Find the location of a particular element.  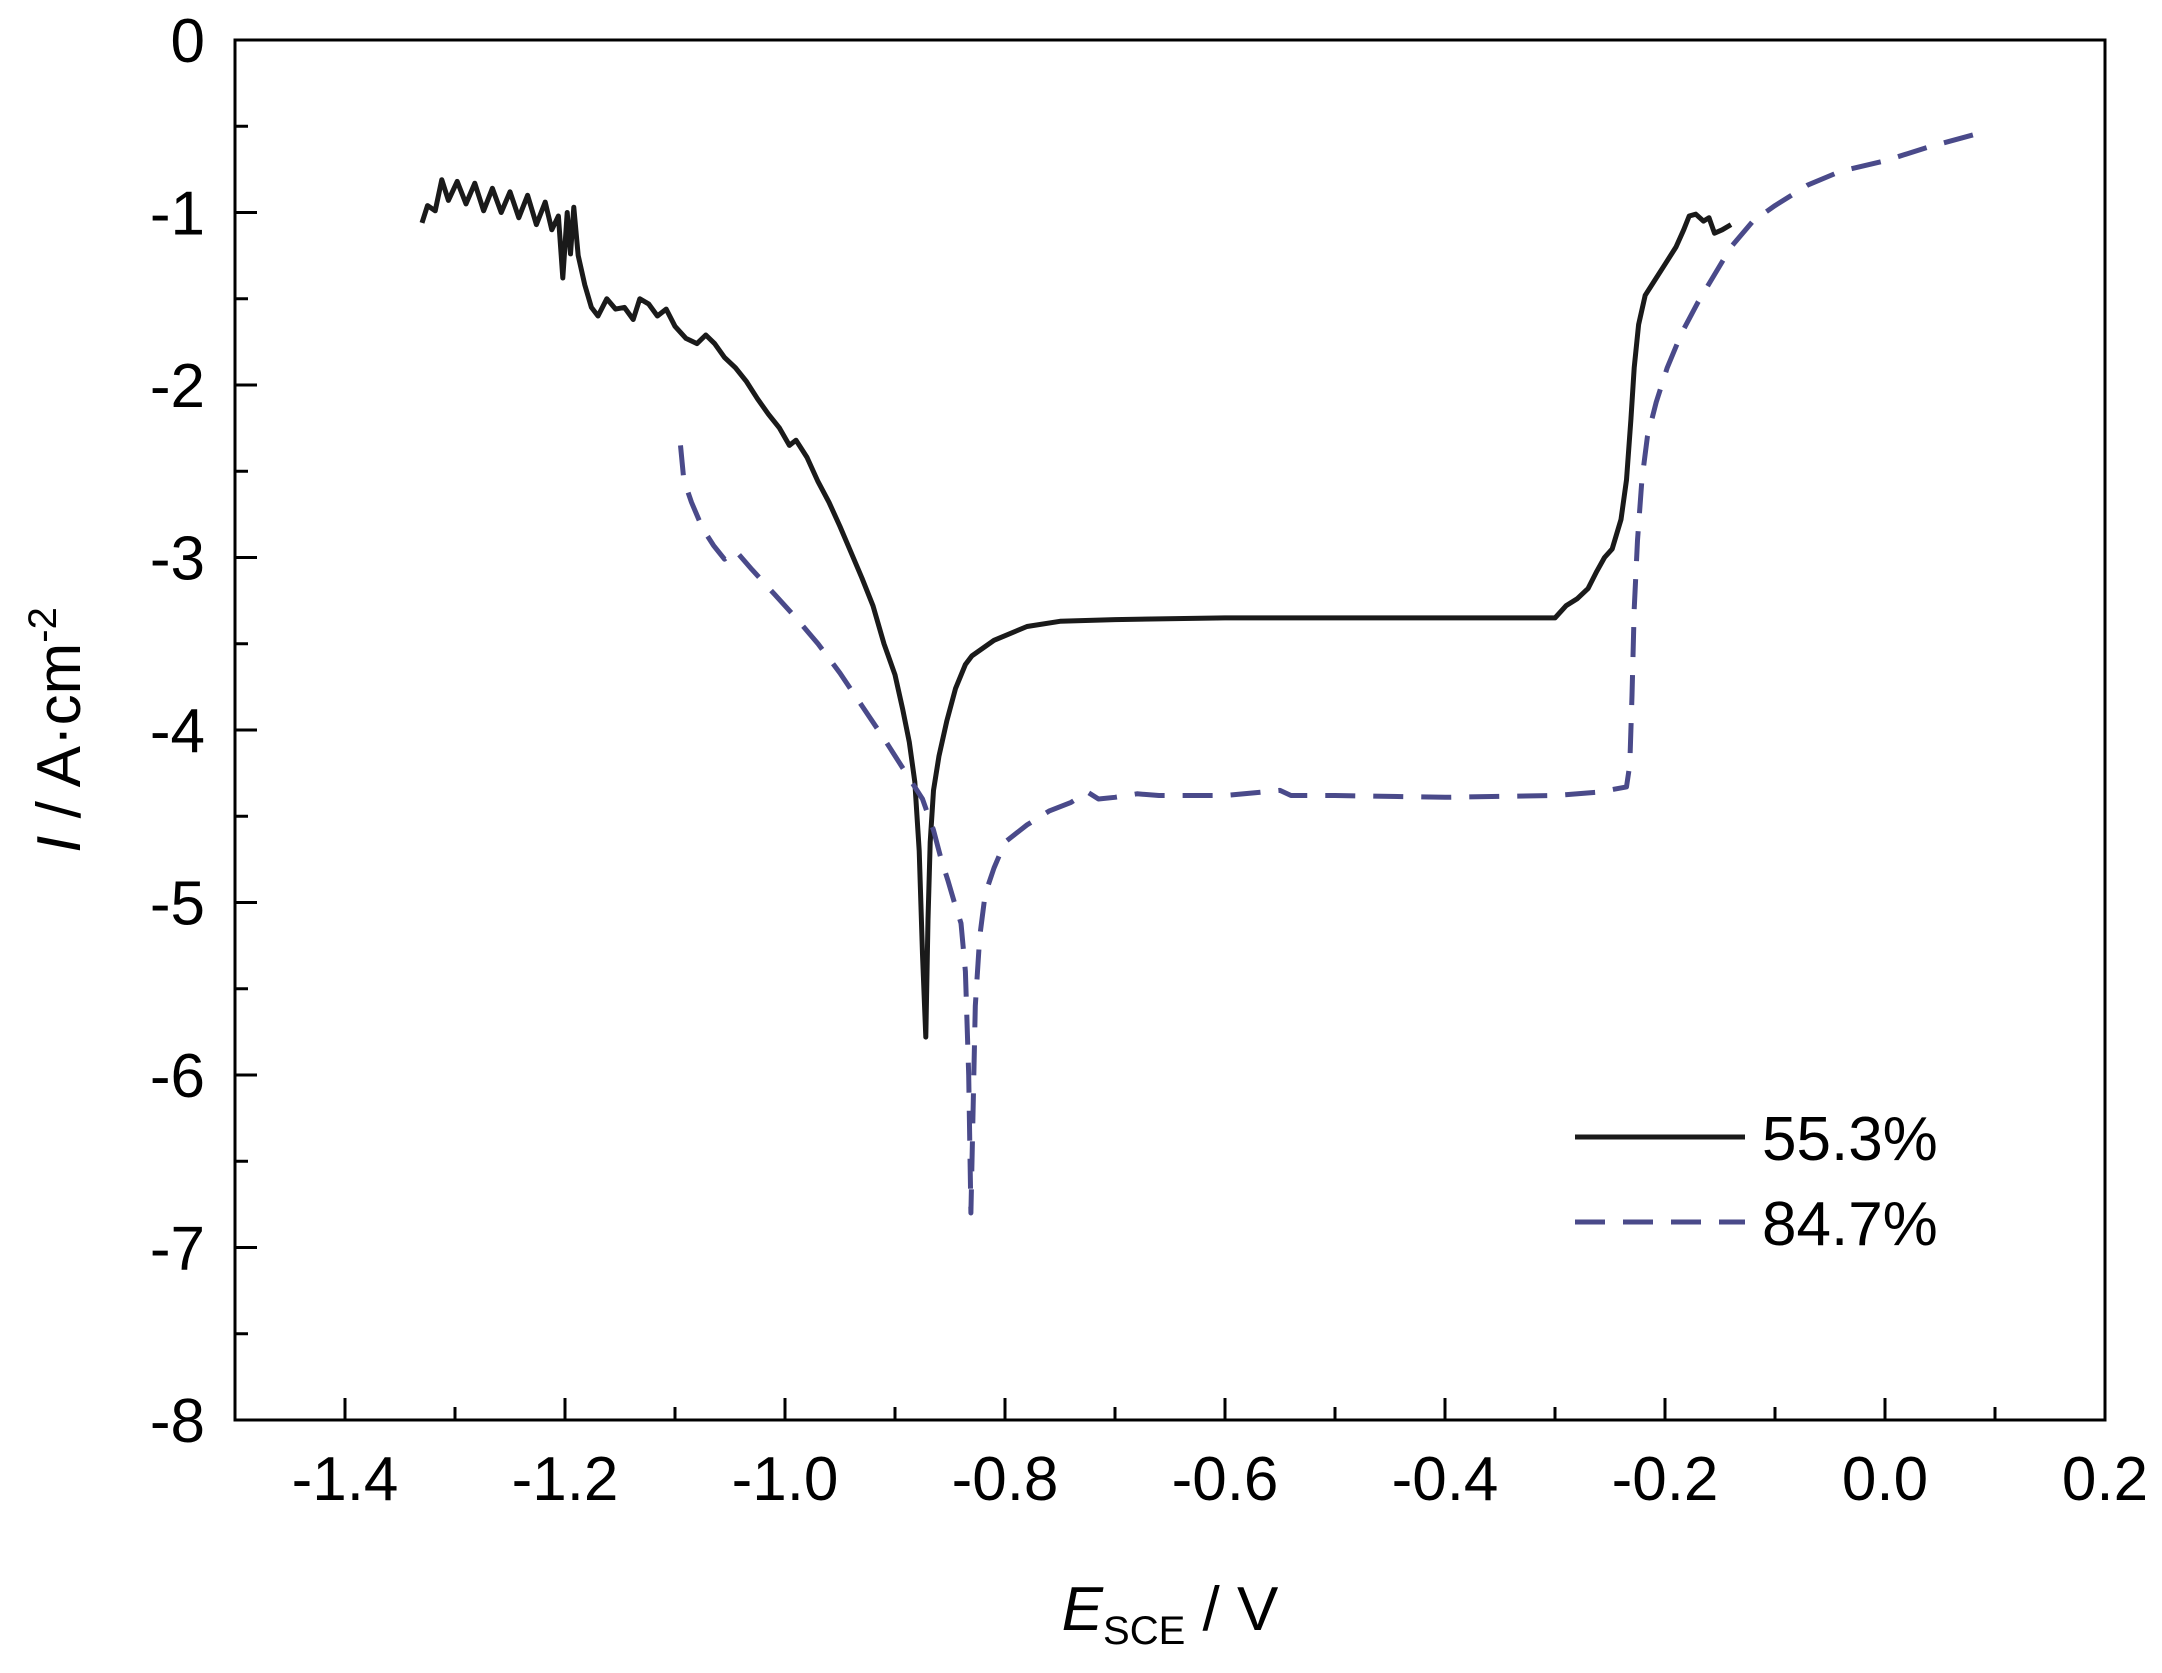

x-axis: -1.4 -1.2 -1.0 -0.8 -0.6 -0.4 -0.2 0.0 0.2 is located at coordinates (1220, 1456).